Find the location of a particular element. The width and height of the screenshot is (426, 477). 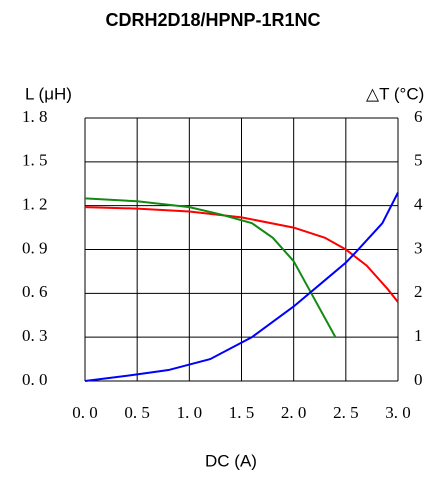

y2-axis-label: △T (°C) is located at coordinates (395, 93).